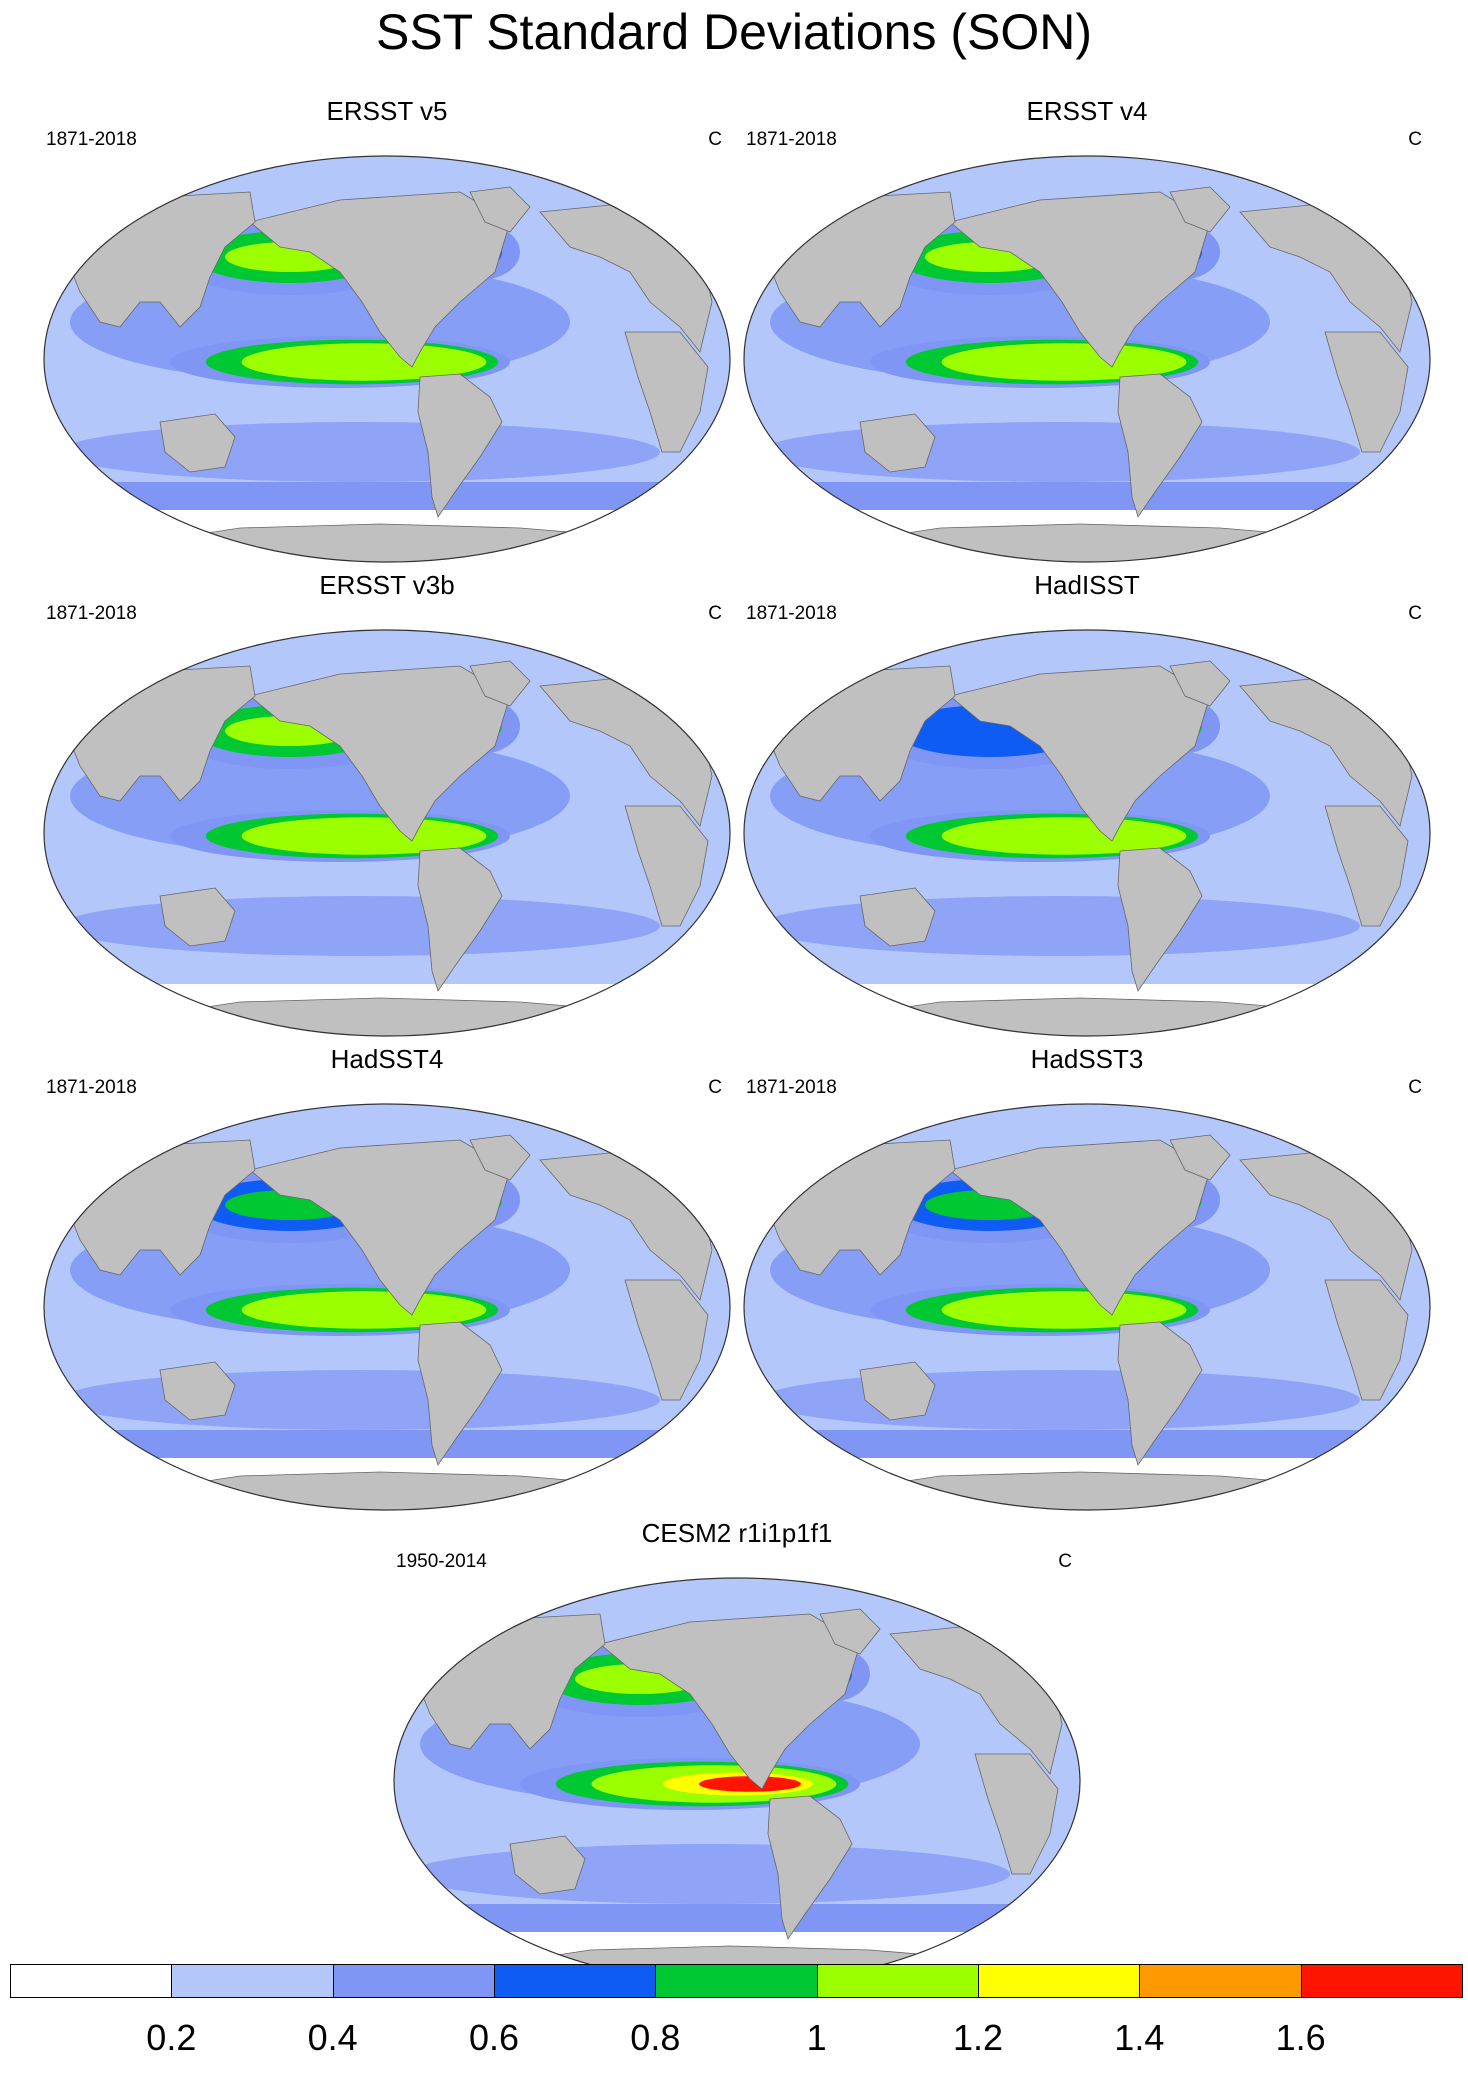 The image size is (1468, 2082). What do you see at coordinates (734, 32) in the screenshot?
I see `figure-title: SST Standard Deviations (SON)` at bounding box center [734, 32].